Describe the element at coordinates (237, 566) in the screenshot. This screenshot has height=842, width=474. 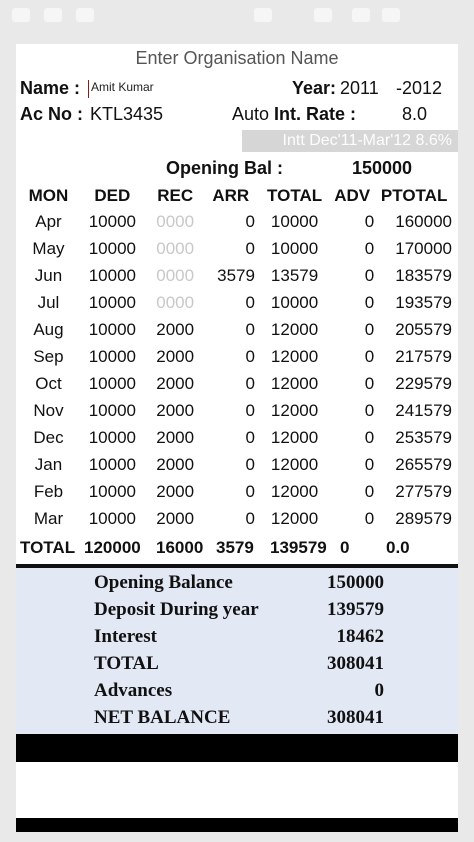
I see `summary-divider` at that location.